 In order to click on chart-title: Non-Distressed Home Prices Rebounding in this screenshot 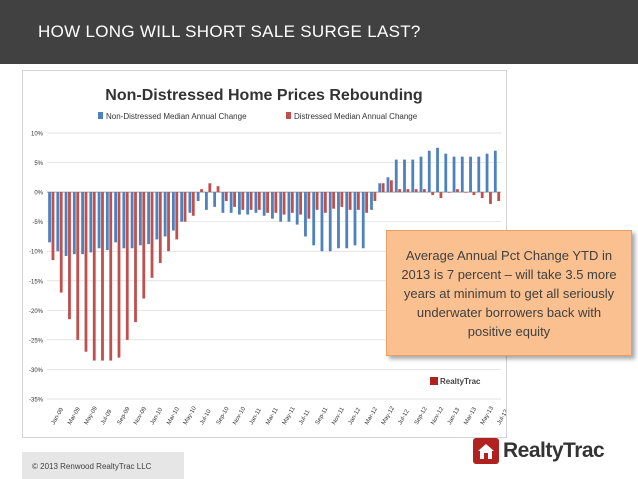, I will do `click(263, 95)`.